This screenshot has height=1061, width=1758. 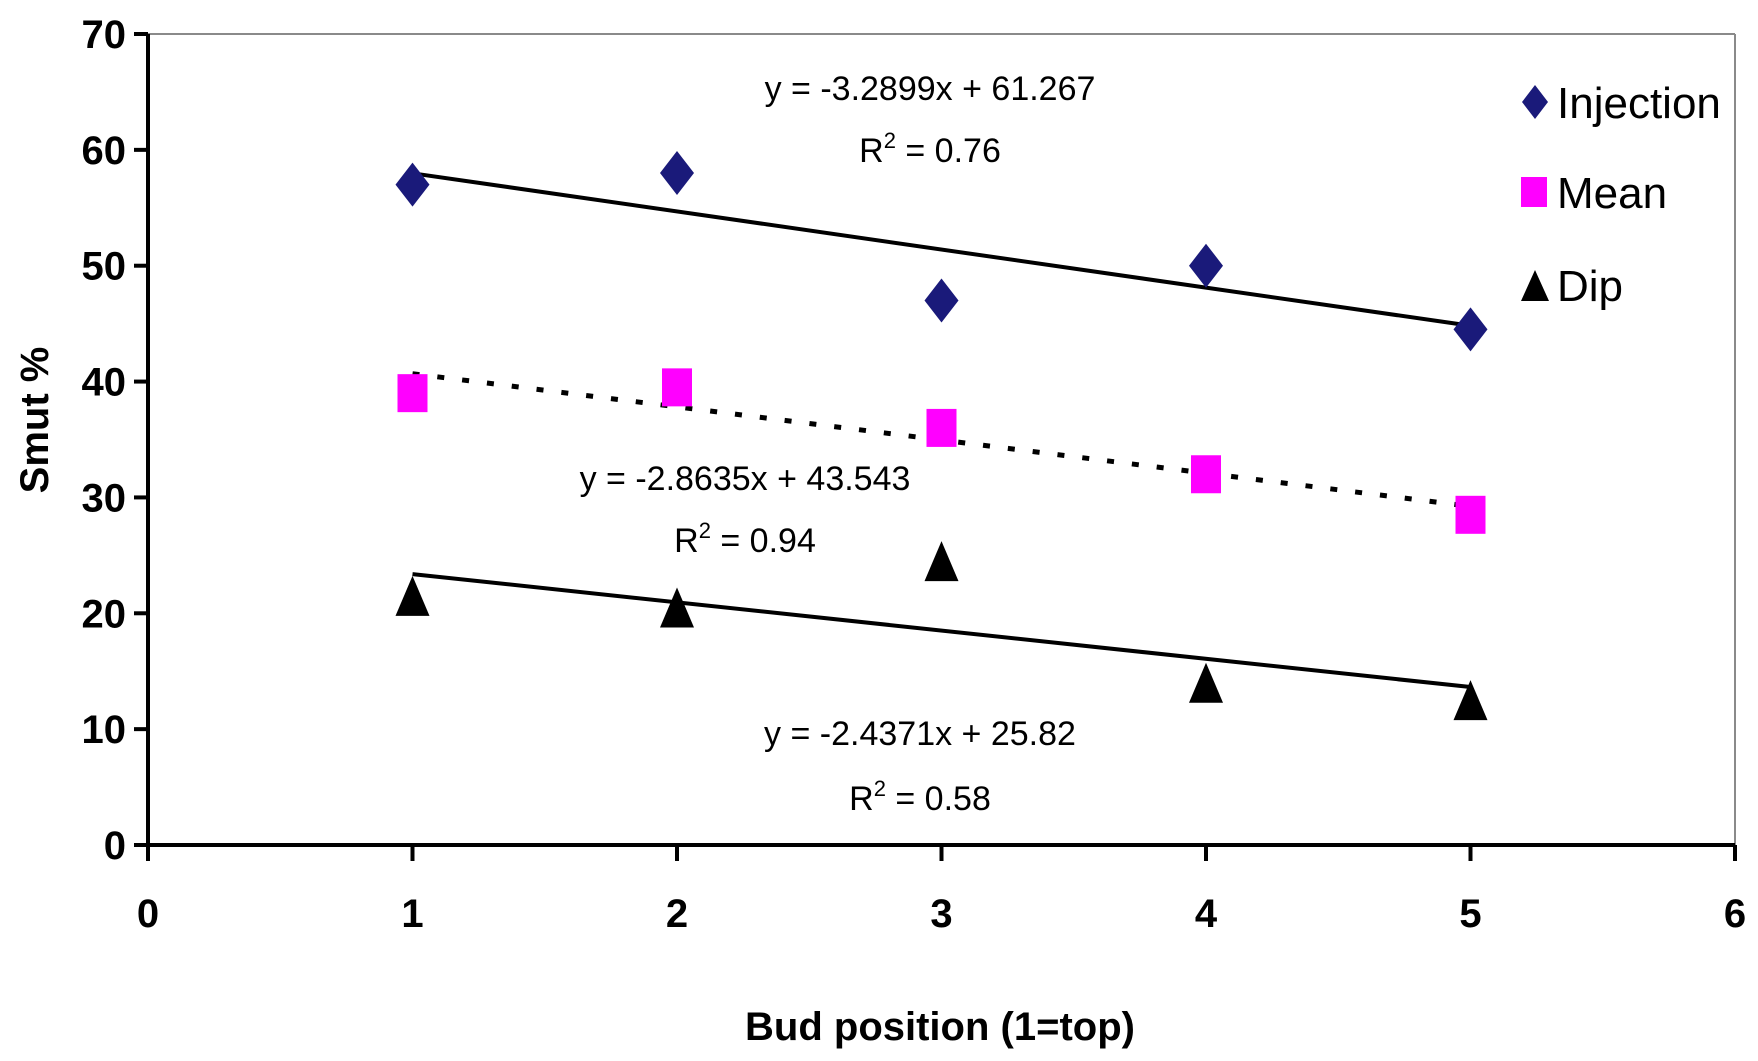 I want to click on equation-injection: y = -3.2899x + 61.267, so click(x=930, y=89).